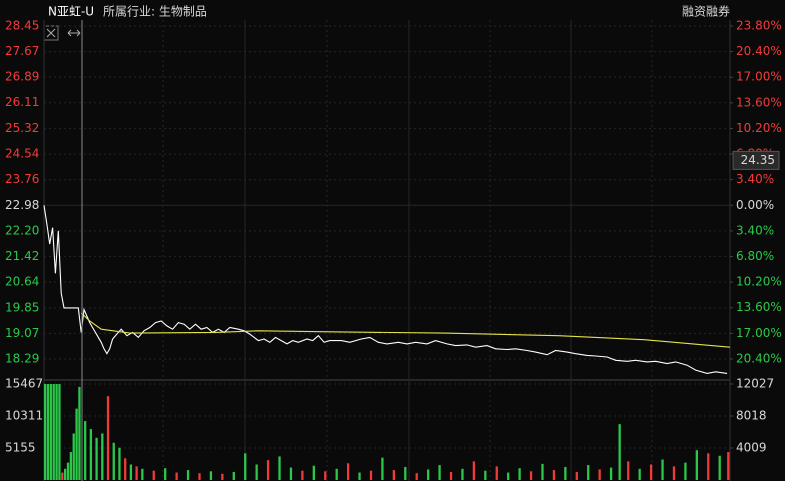 Image resolution: width=785 pixels, height=481 pixels. Describe the element at coordinates (755, 205) in the screenshot. I see `y2-tick-label: 0.00%` at that location.